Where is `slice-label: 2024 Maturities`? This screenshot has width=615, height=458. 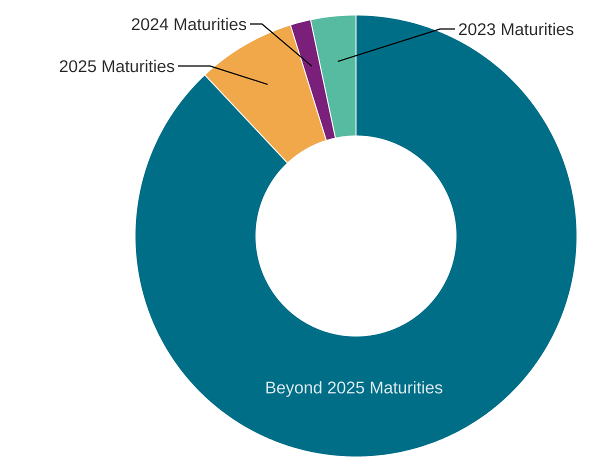
slice-label: 2024 Maturities is located at coordinates (189, 24).